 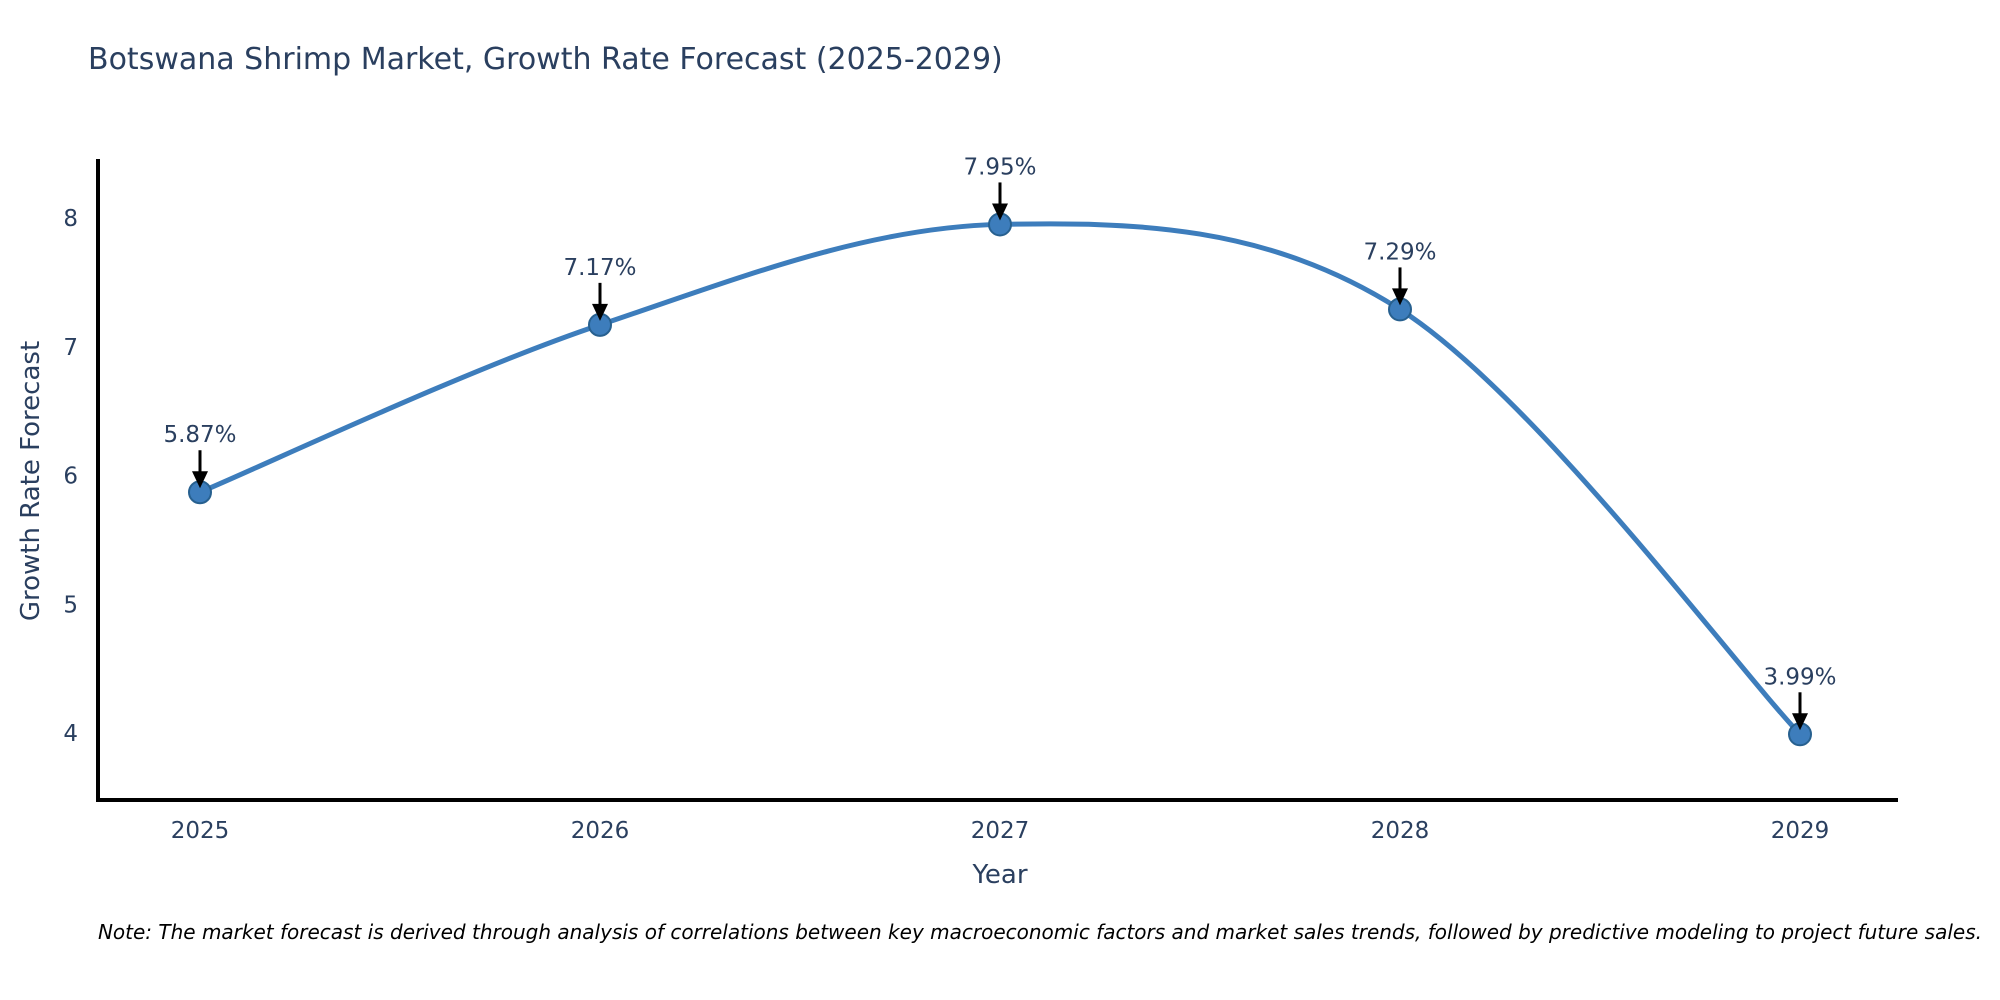 What do you see at coordinates (199, 435) in the screenshot?
I see `data-point-label: 5.87%` at bounding box center [199, 435].